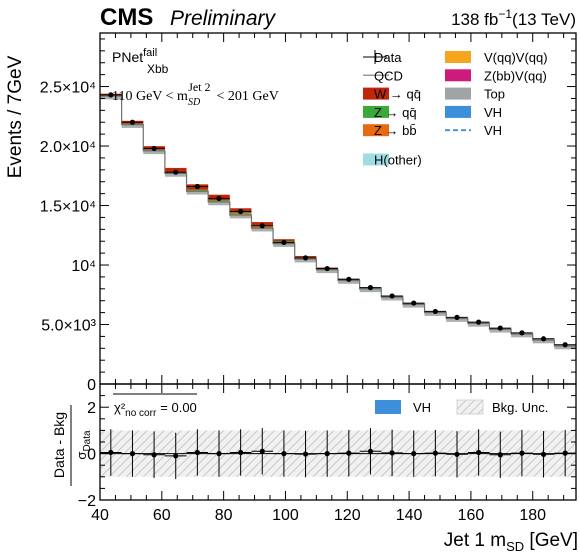 The image size is (580, 558). What do you see at coordinates (59, 445) in the screenshot?
I see `ratio-y-label-top: Data - Bkg` at bounding box center [59, 445].